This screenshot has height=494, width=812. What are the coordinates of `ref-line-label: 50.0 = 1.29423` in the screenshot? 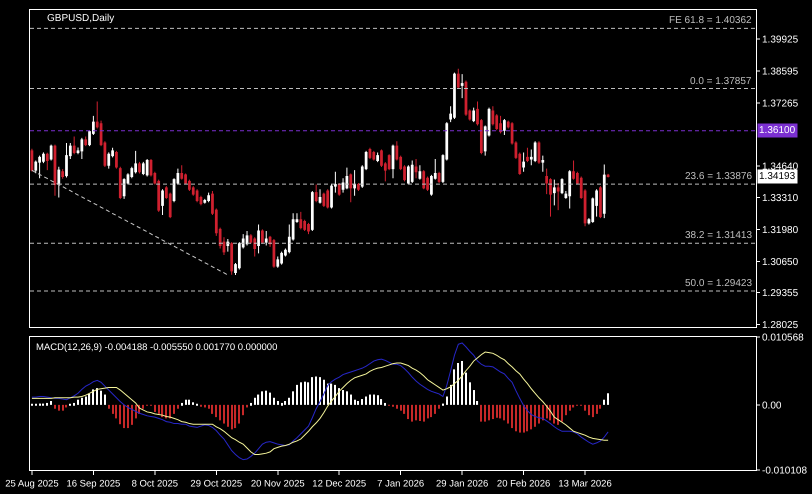 It's located at (718, 283).